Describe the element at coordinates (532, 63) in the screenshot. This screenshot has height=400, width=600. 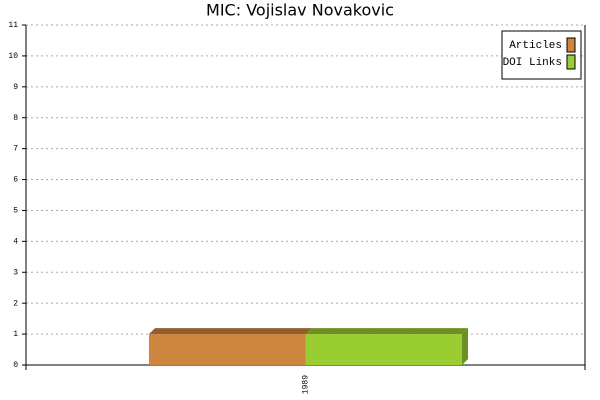
I see `legend-label: DOI Links` at that location.